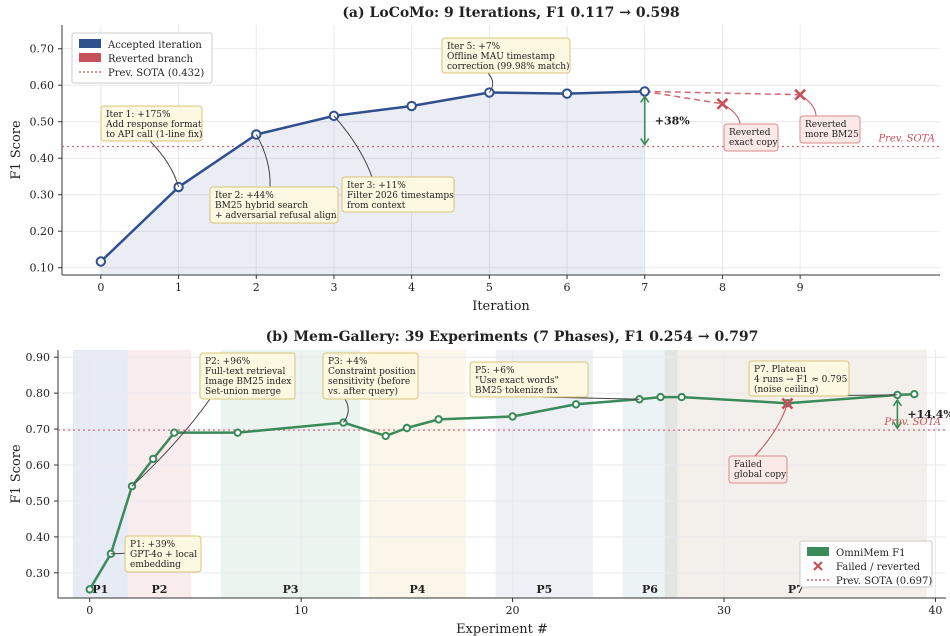 This screenshot has width=950, height=636. What do you see at coordinates (42, 85) in the screenshot?
I see `y-tick-label: 0.60` at bounding box center [42, 85].